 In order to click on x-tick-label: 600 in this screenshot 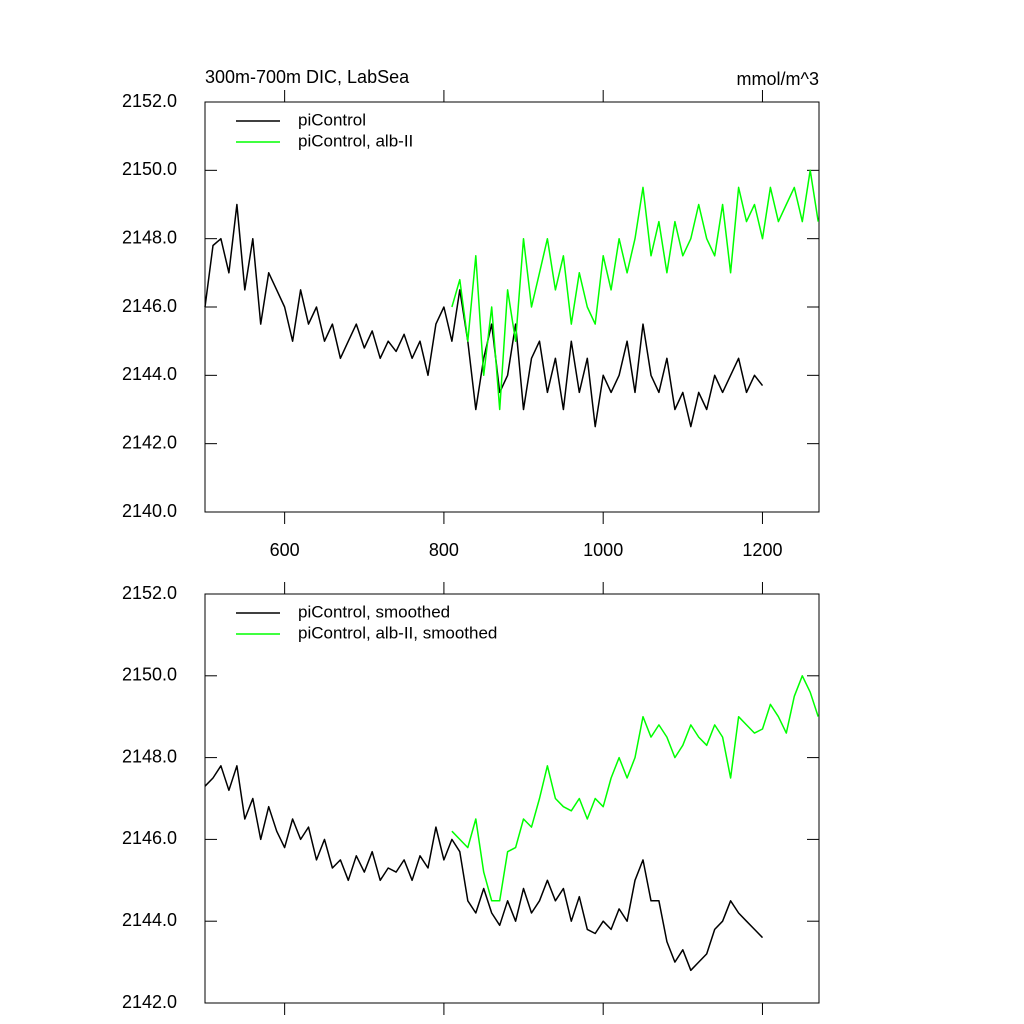, I will do `click(285, 550)`.